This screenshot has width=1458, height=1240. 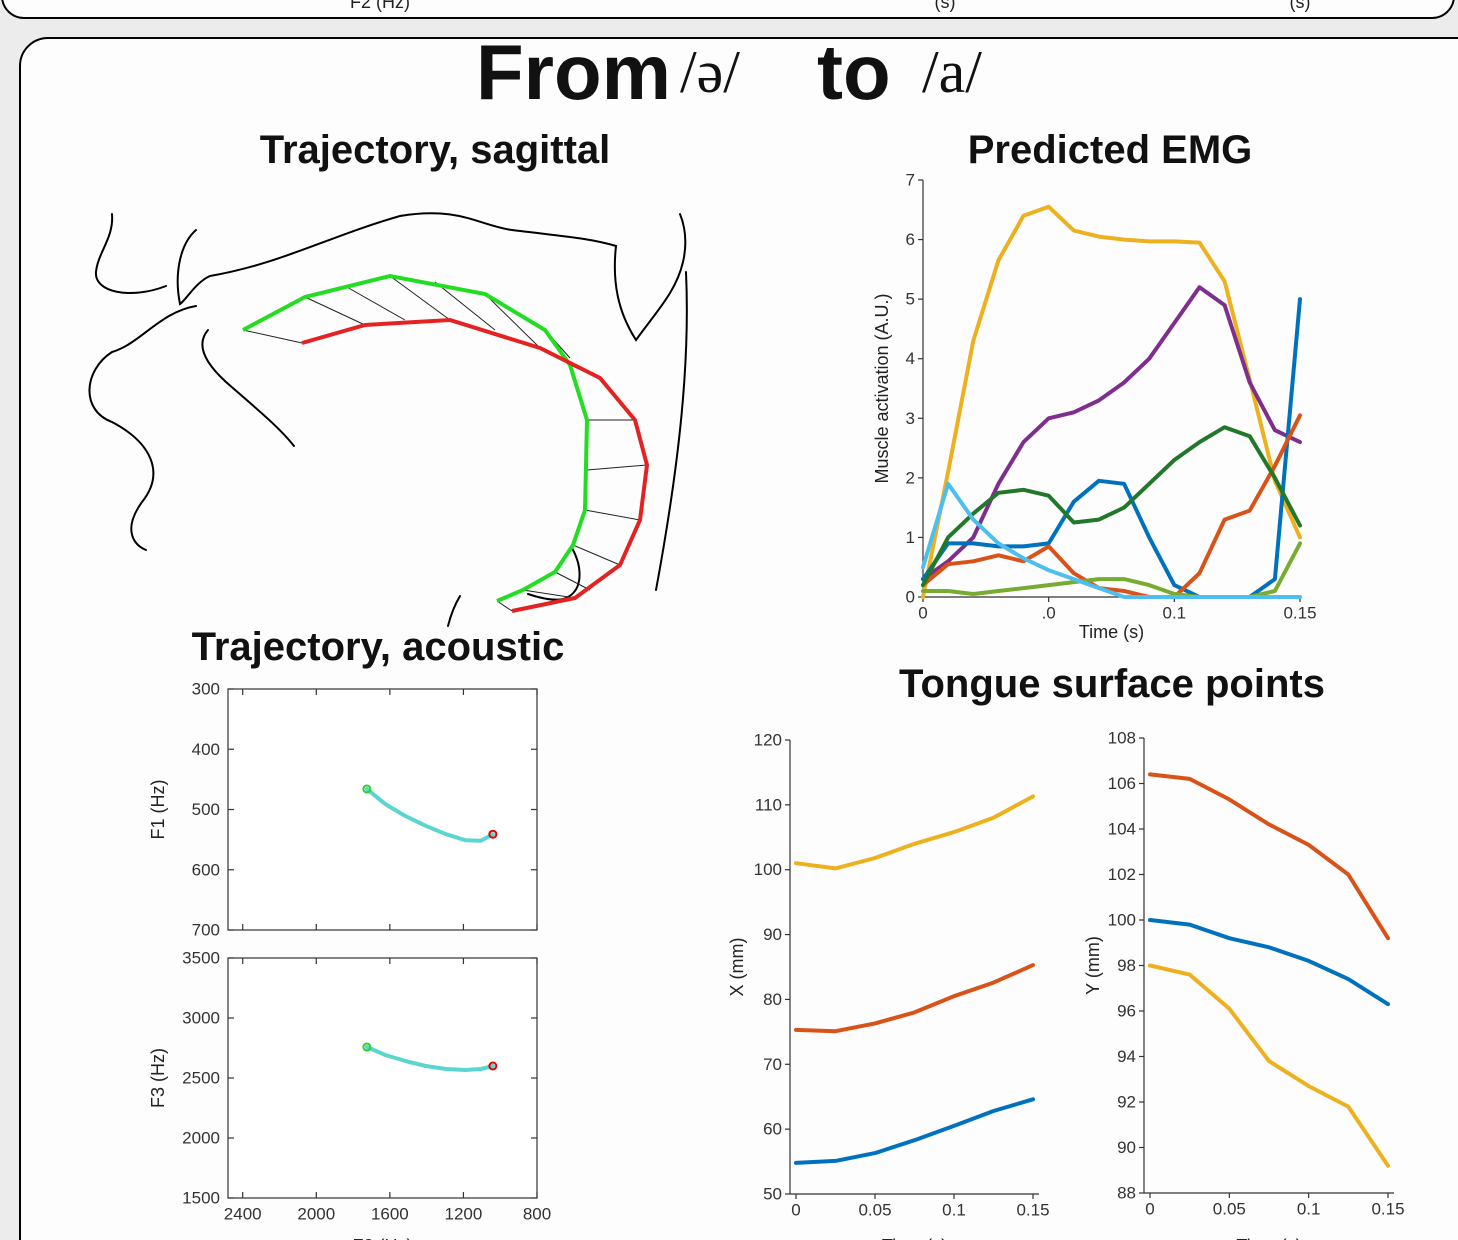 What do you see at coordinates (728, 9) in the screenshot?
I see `previous-panel` at bounding box center [728, 9].